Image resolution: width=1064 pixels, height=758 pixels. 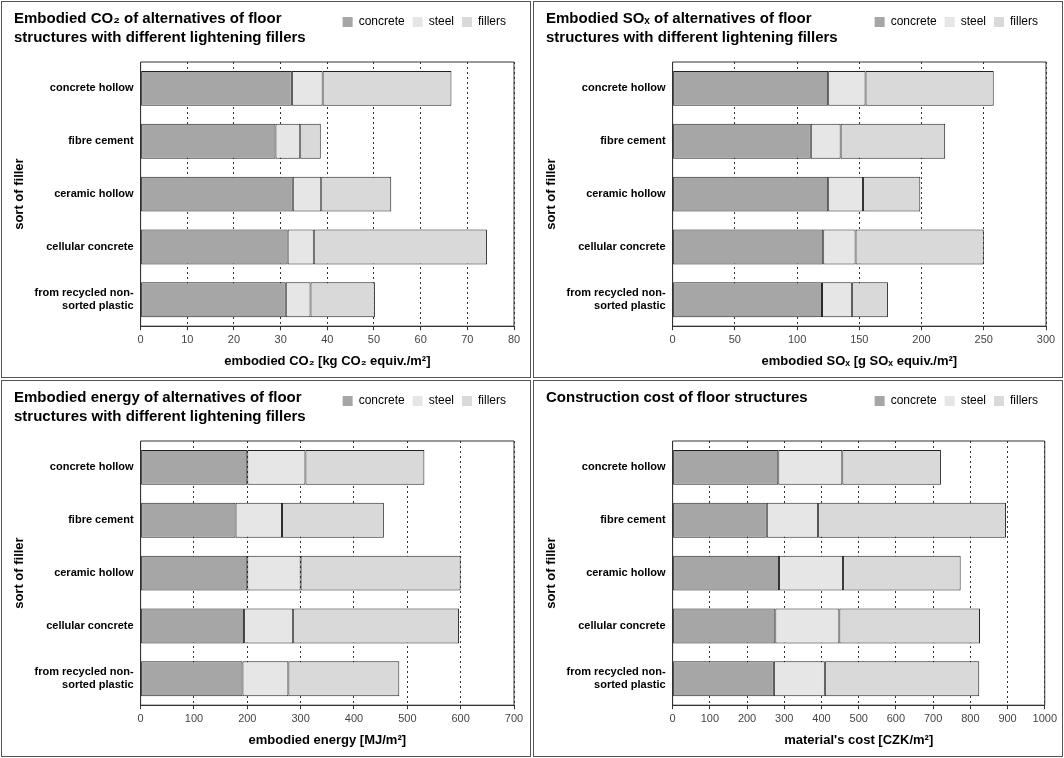 What do you see at coordinates (983, 338) in the screenshot?
I see `x-tick-label: 250` at bounding box center [983, 338].